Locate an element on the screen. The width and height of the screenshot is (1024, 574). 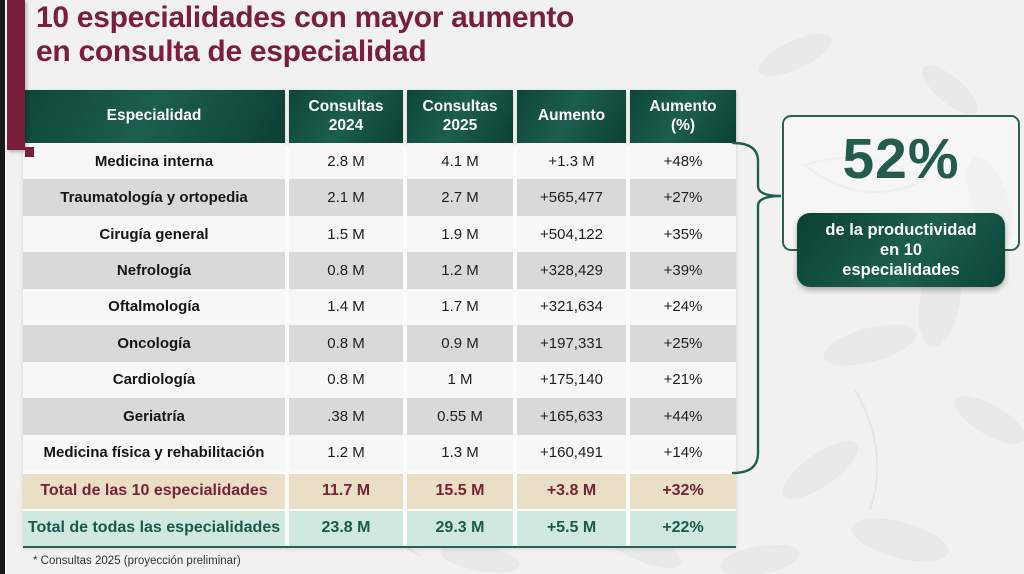
header-aumento: Aumento is located at coordinates (571, 116).